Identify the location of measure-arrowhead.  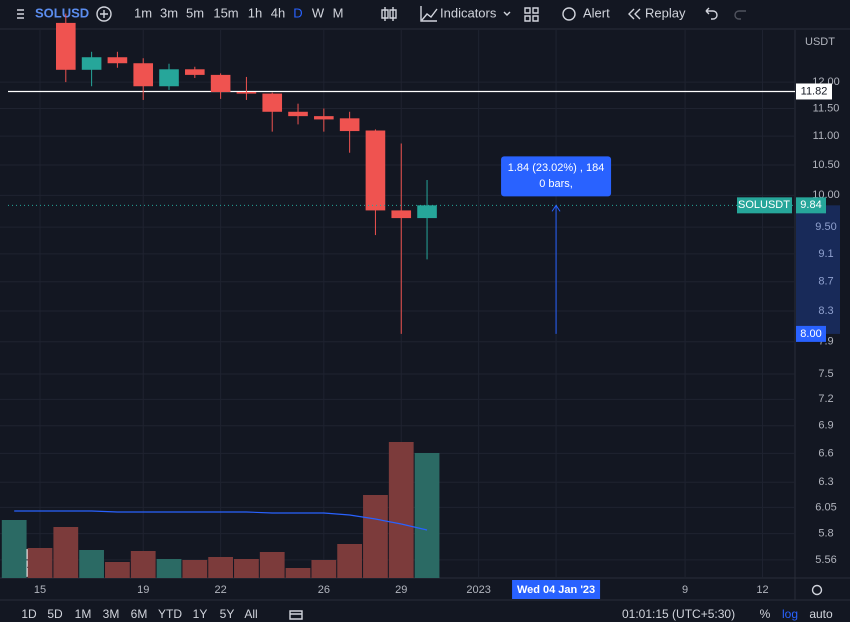
(556, 208).